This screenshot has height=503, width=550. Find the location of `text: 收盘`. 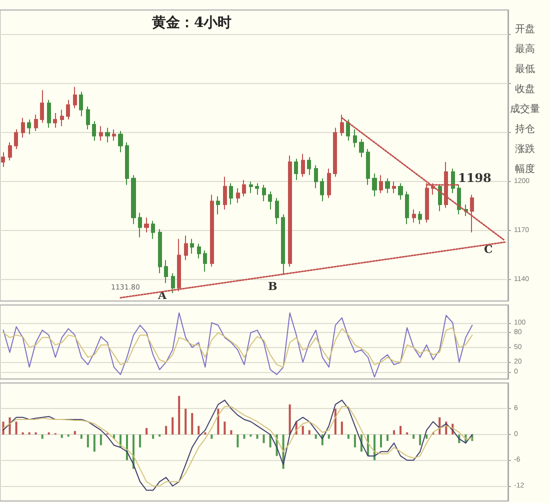

text: 收盘 is located at coordinates (525, 89).